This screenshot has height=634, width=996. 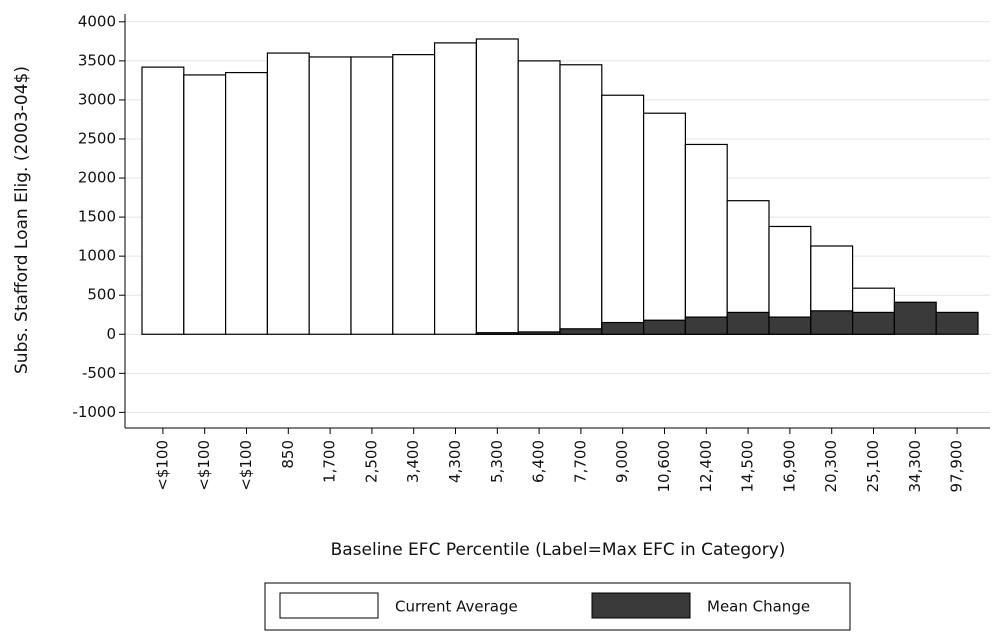 I want to click on y-tick-label: 1000, so click(x=97, y=256).